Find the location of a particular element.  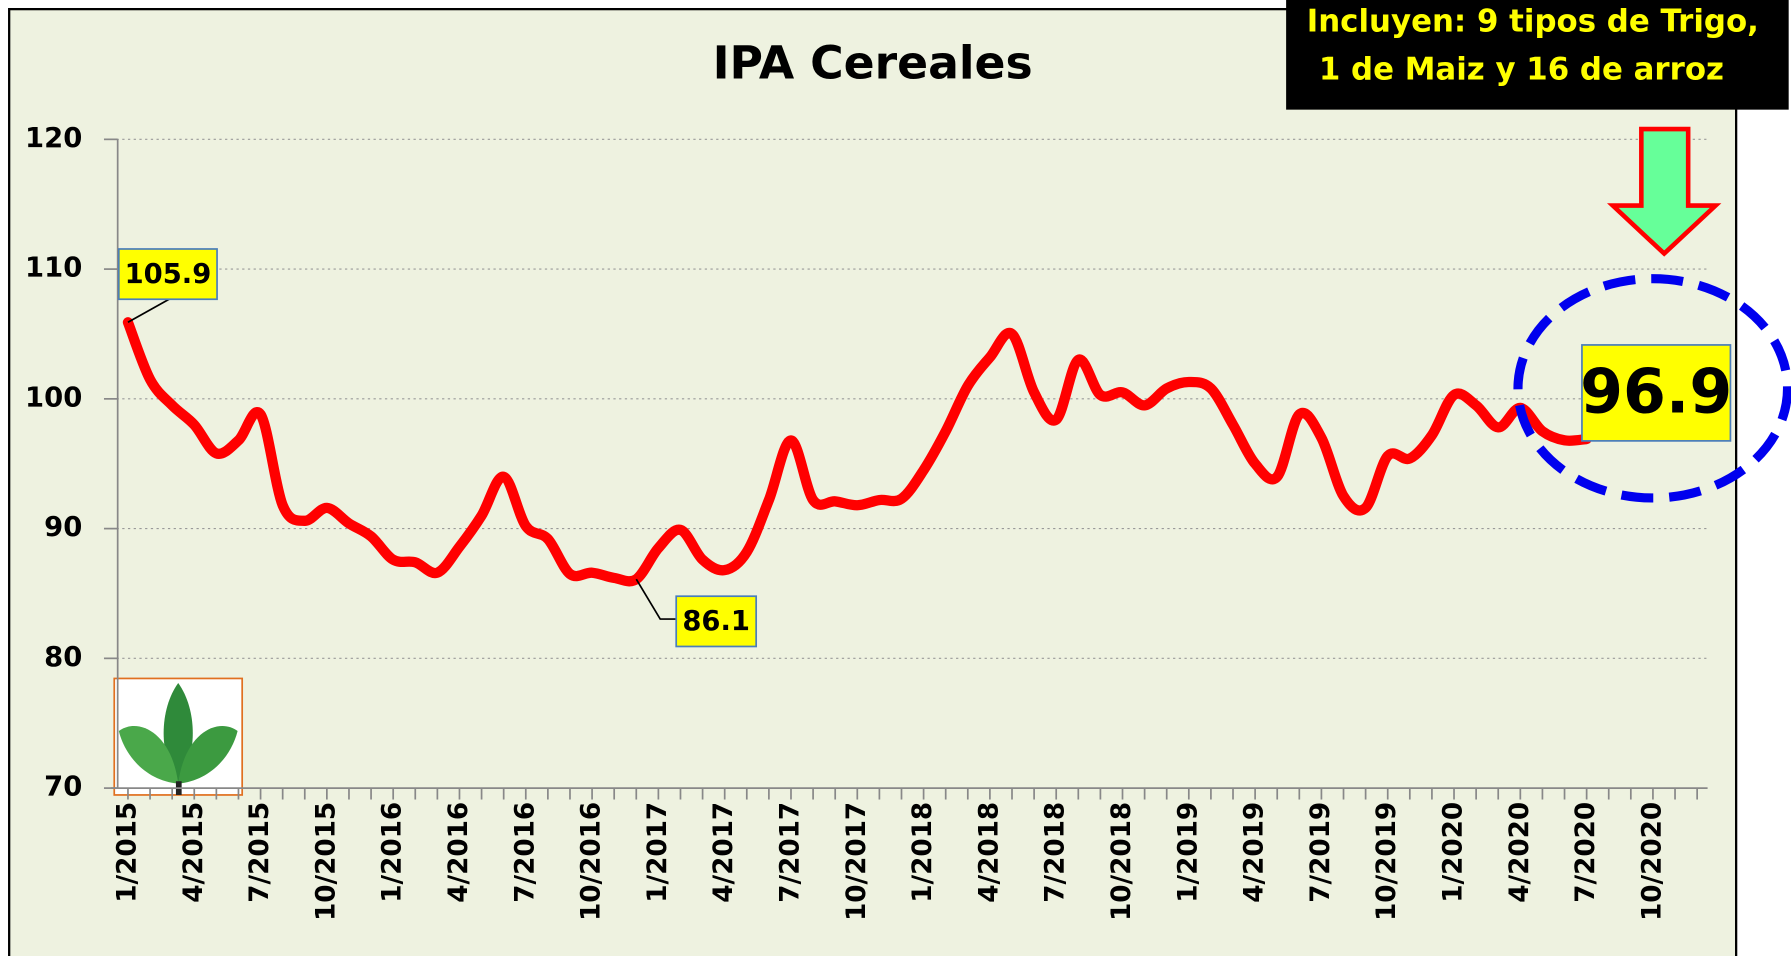

y-tick-label: 100 is located at coordinates (53, 397).